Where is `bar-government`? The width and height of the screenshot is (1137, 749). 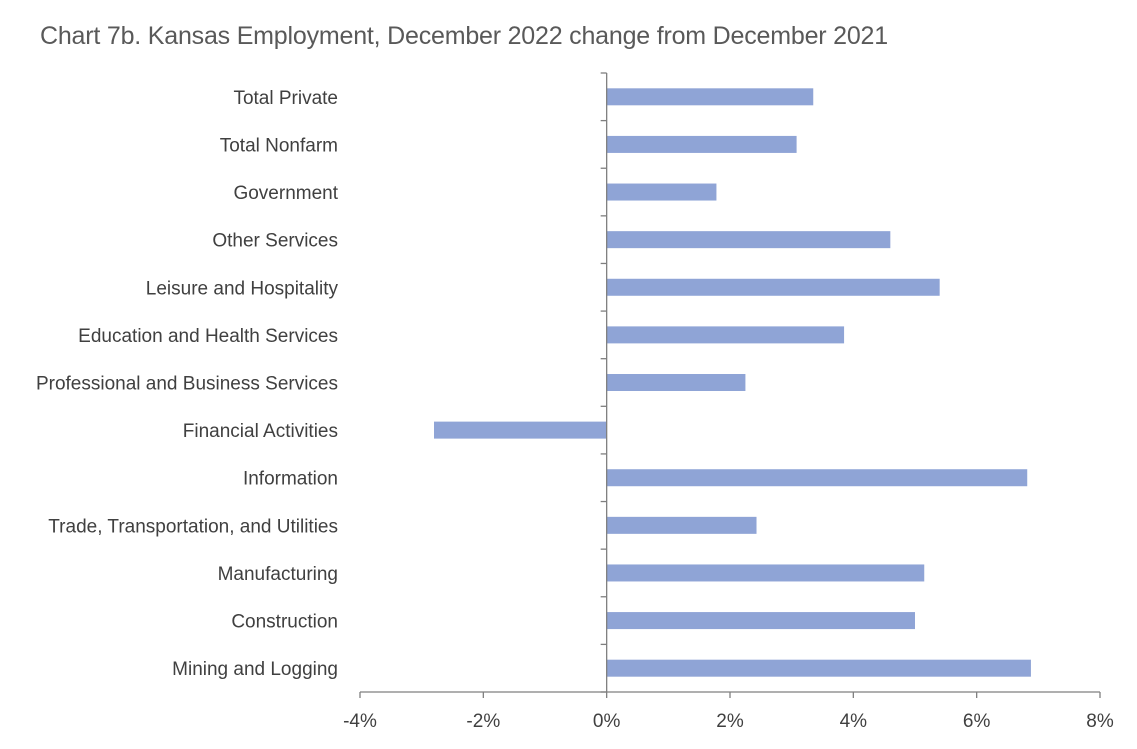
bar-government is located at coordinates (661, 192).